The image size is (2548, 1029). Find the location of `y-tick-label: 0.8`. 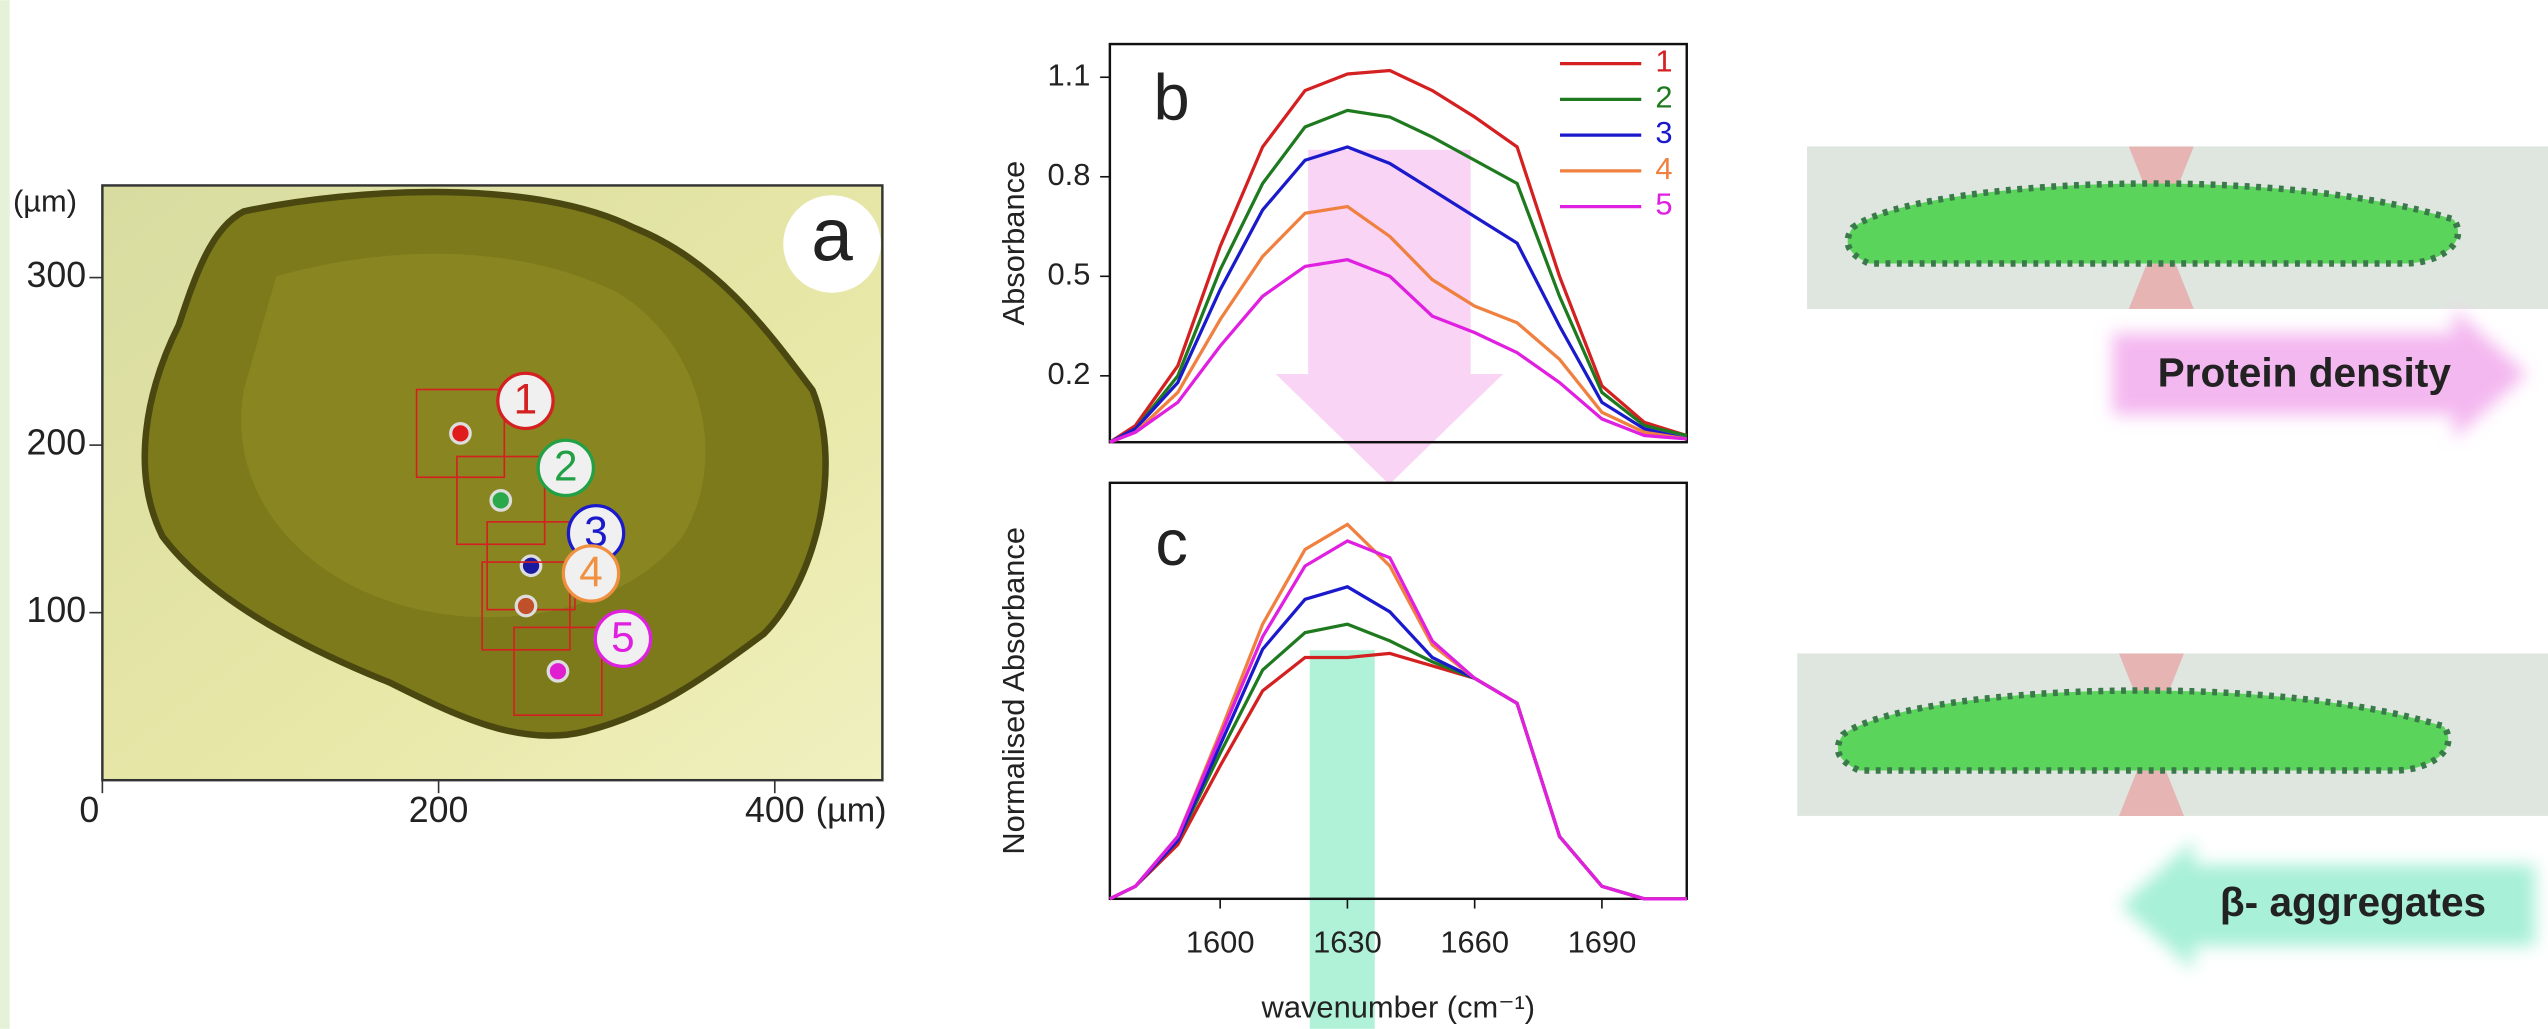

y-tick-label: 0.8 is located at coordinates (1068, 174).